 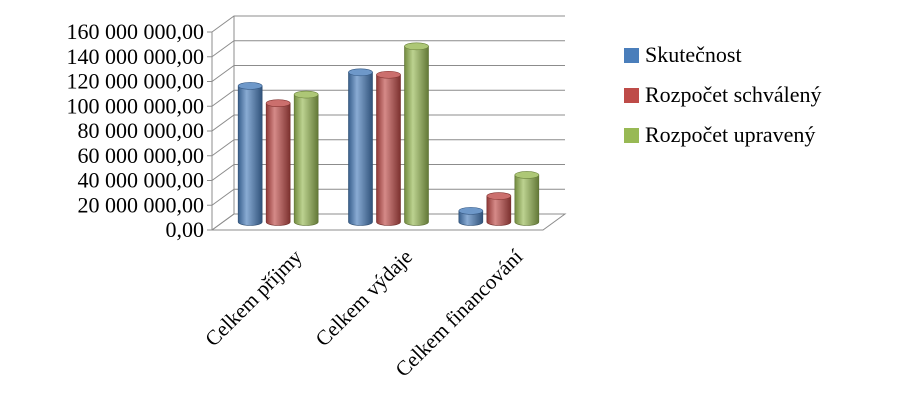 What do you see at coordinates (136, 81) in the screenshot?
I see `y-tick-label: 120 000 000,00` at bounding box center [136, 81].